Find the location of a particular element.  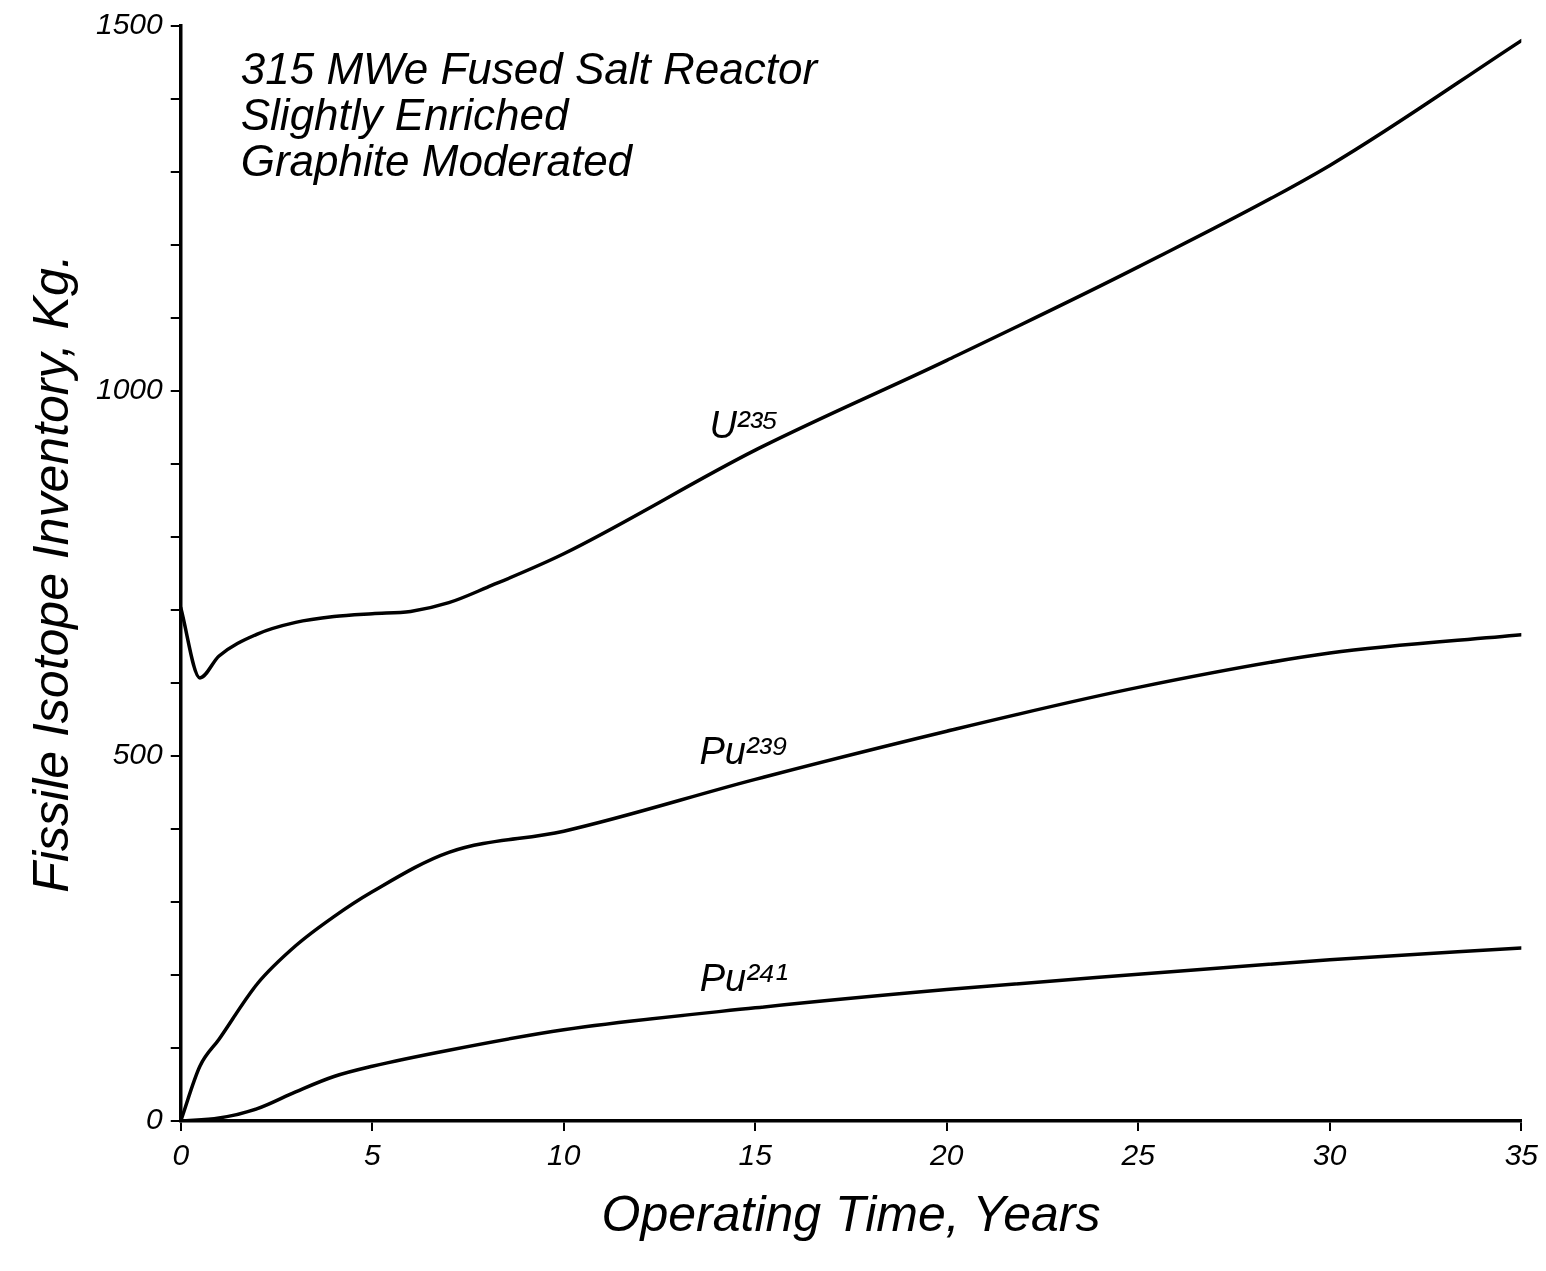

y-axis-title: Fissile Isotope Inventory, Kg. is located at coordinates (50, 573).